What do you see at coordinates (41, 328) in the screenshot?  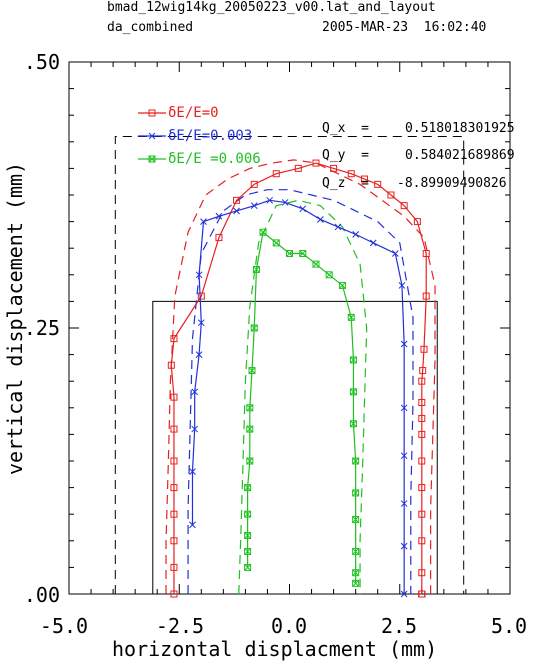 I see `y-tick-label-1: .25` at bounding box center [41, 328].